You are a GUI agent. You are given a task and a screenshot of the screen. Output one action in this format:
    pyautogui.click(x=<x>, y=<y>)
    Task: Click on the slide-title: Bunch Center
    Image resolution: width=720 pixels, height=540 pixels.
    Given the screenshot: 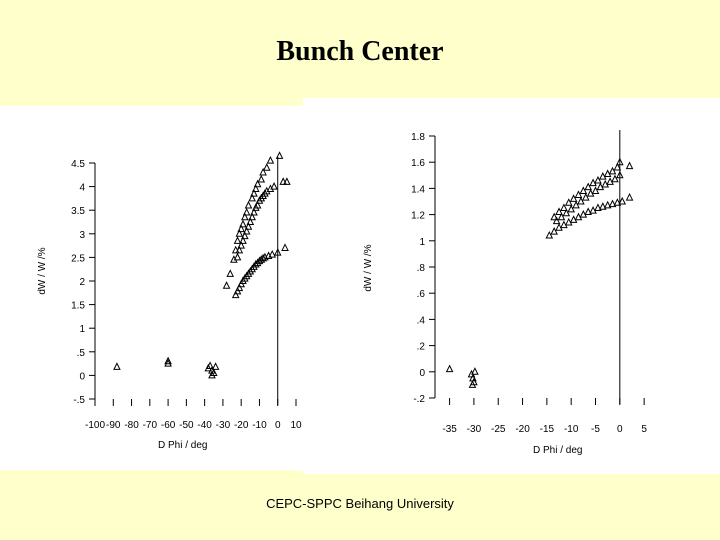 What is the action you would take?
    pyautogui.click(x=360, y=51)
    